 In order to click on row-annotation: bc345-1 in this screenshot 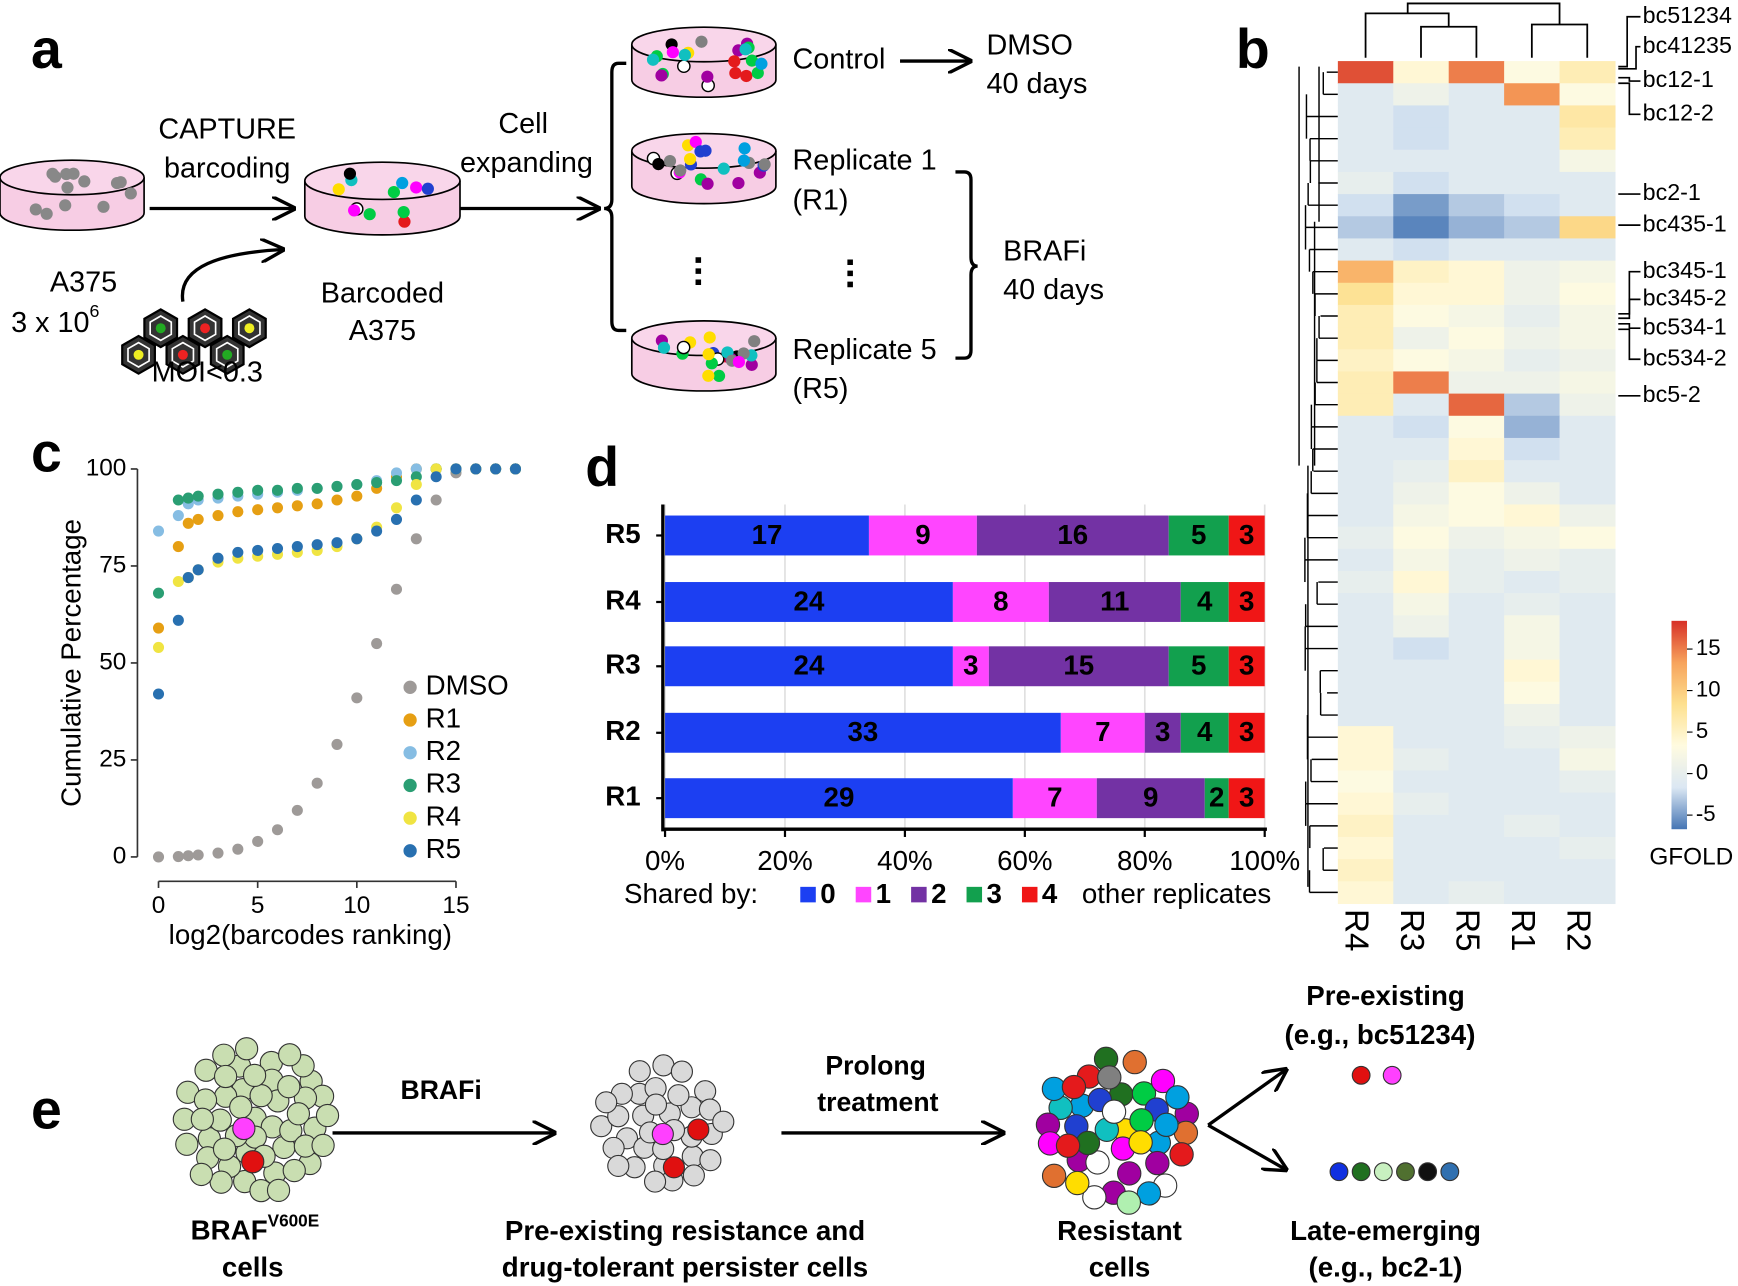, I will do `click(1685, 270)`.